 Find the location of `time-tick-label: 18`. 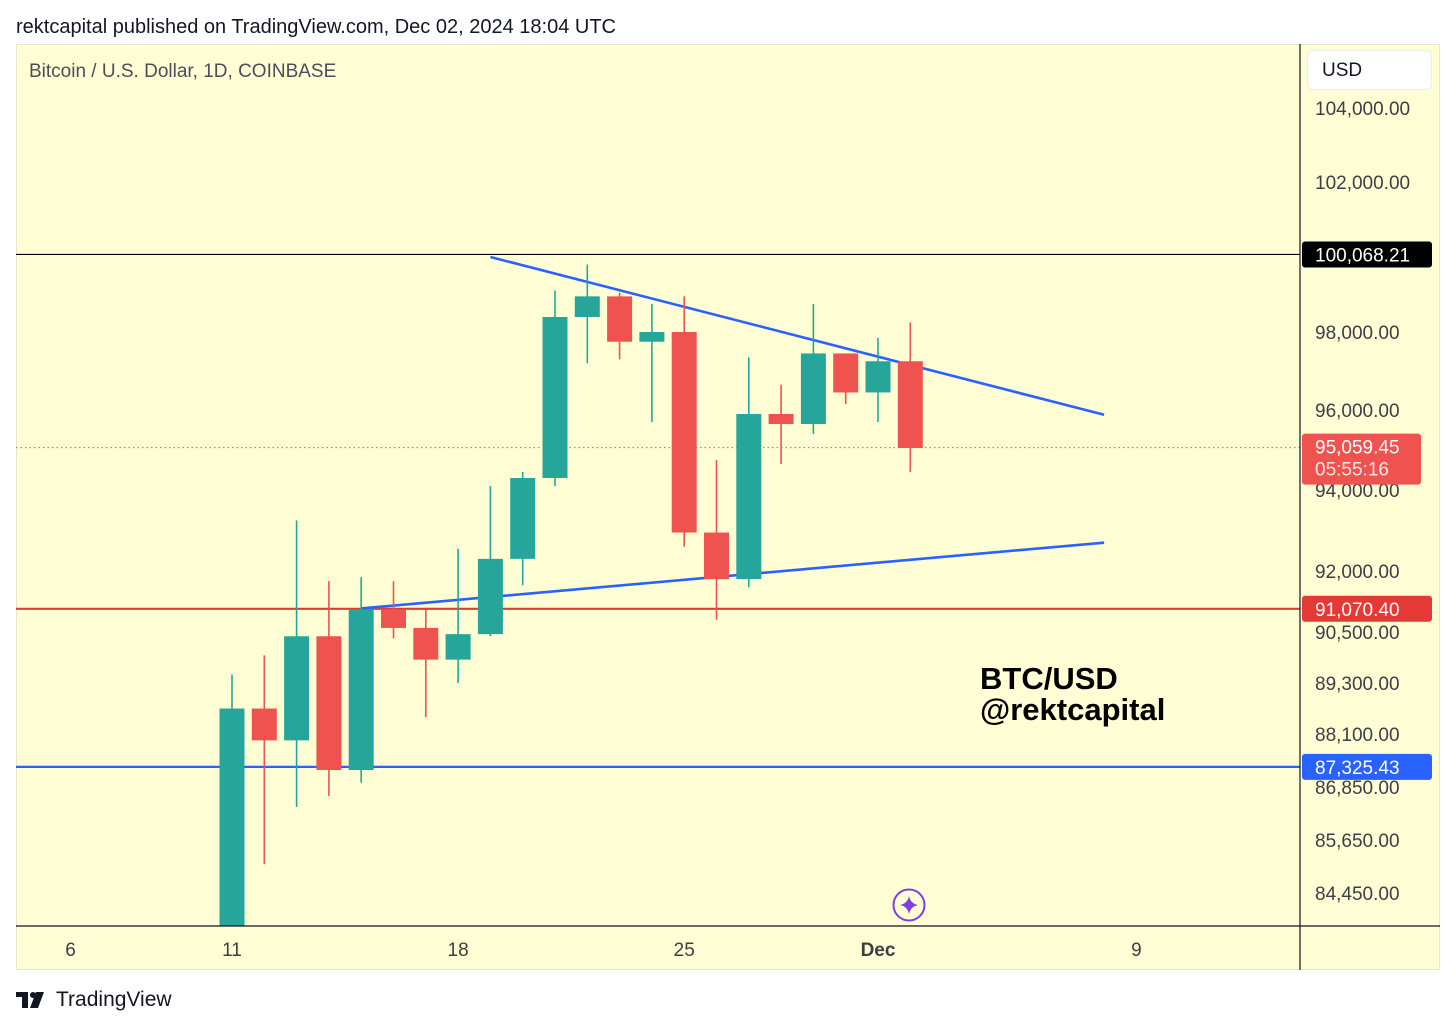

time-tick-label: 18 is located at coordinates (458, 950).